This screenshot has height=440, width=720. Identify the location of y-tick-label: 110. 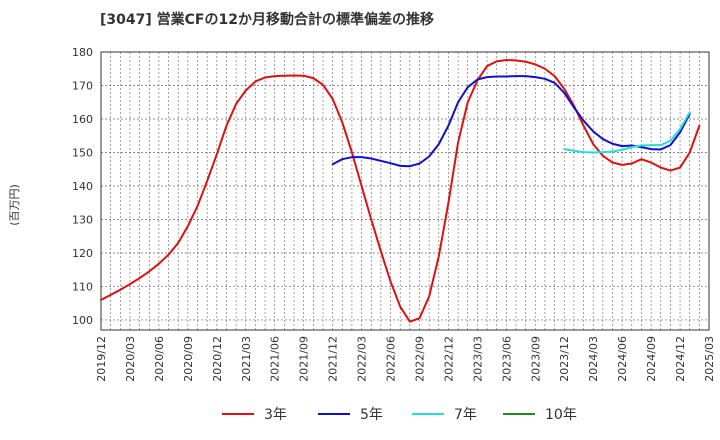
(82, 286).